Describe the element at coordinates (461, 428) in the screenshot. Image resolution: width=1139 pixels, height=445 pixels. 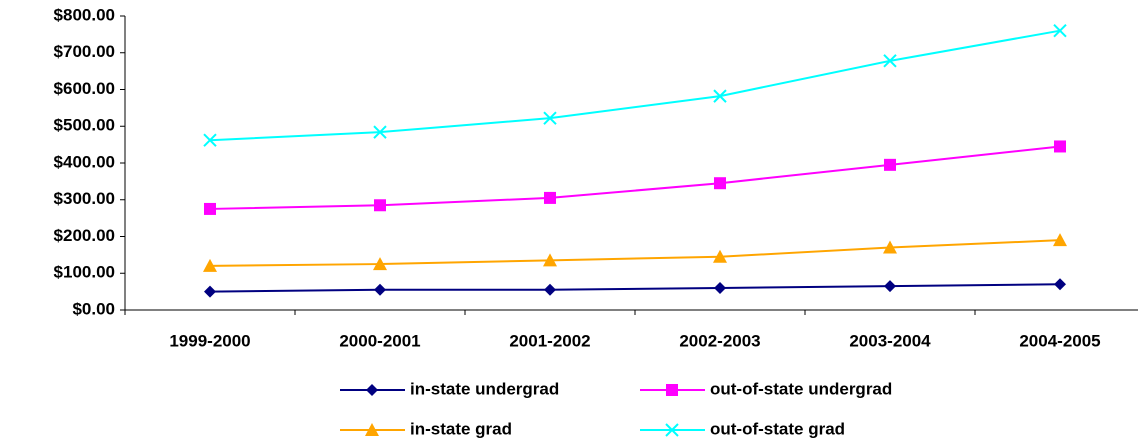
I see `legend-label: in-state grad` at that location.